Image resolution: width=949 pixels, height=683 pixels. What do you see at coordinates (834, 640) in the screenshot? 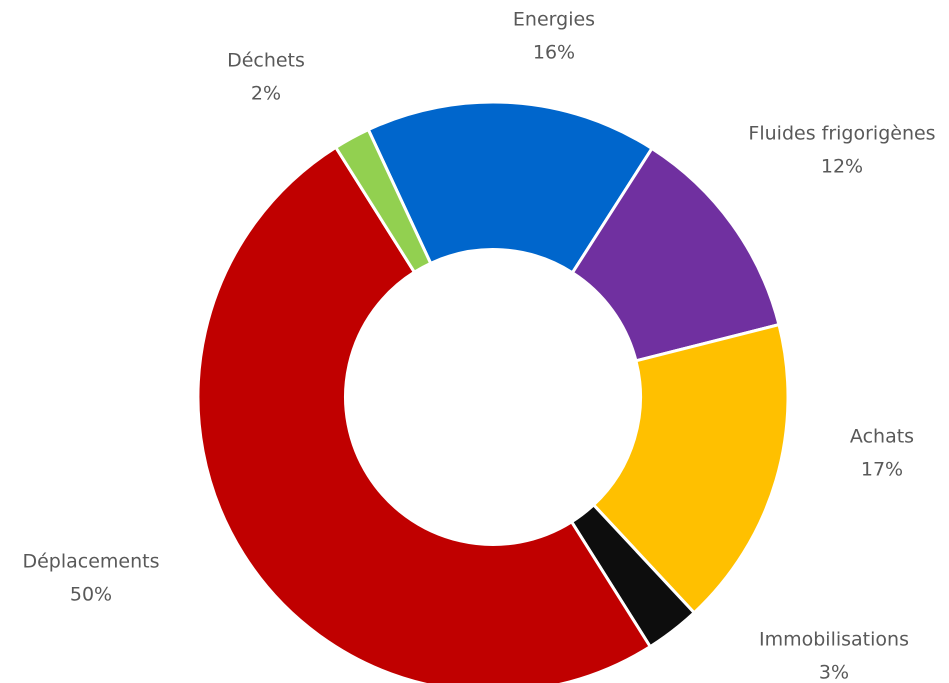
I see `slice-category-label: Immobilisations` at bounding box center [834, 640].